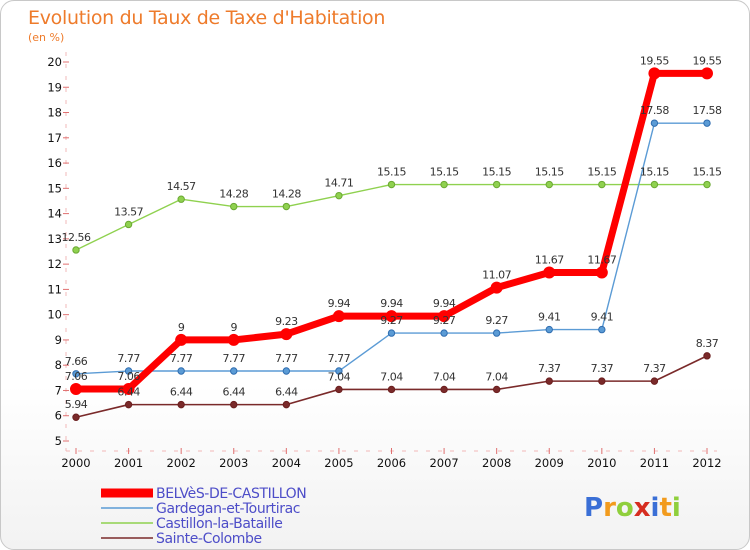 The height and width of the screenshot is (550, 750). I want to click on x-tick-label: 2000, so click(75, 463).